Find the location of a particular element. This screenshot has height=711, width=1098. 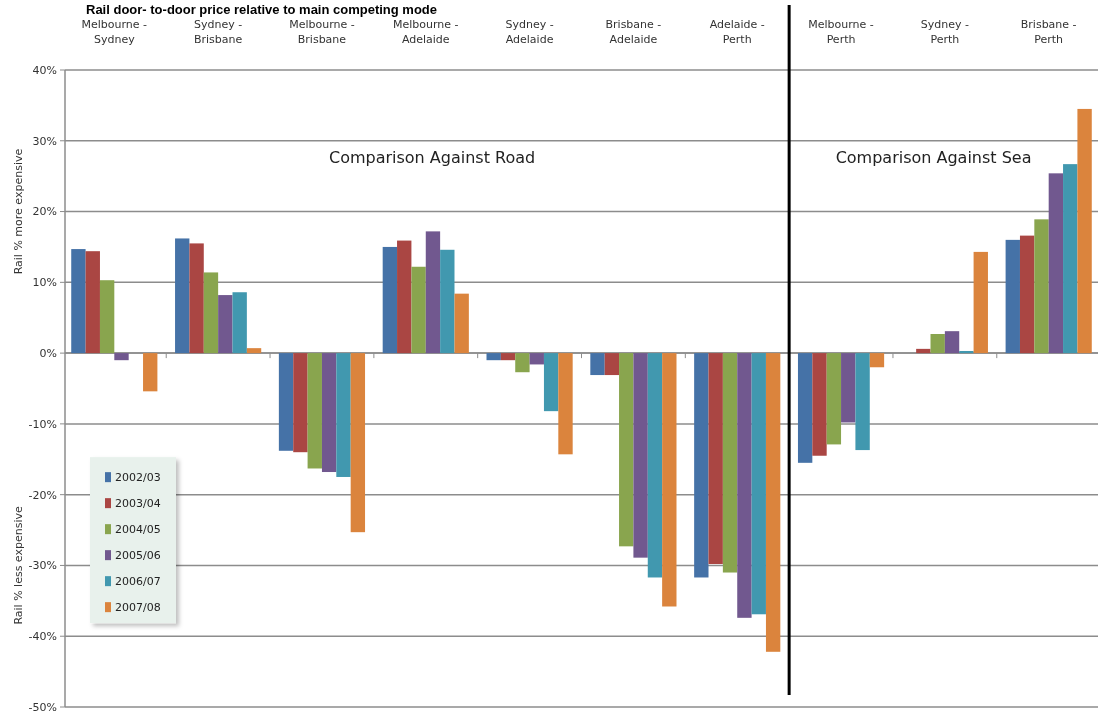

legend-label: 2004/05 is located at coordinates (138, 529).